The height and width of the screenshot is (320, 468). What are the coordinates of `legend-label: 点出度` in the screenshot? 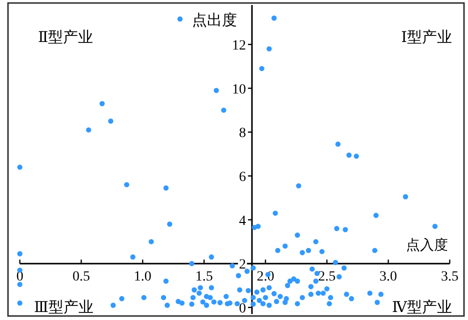 It's located at (214, 20).